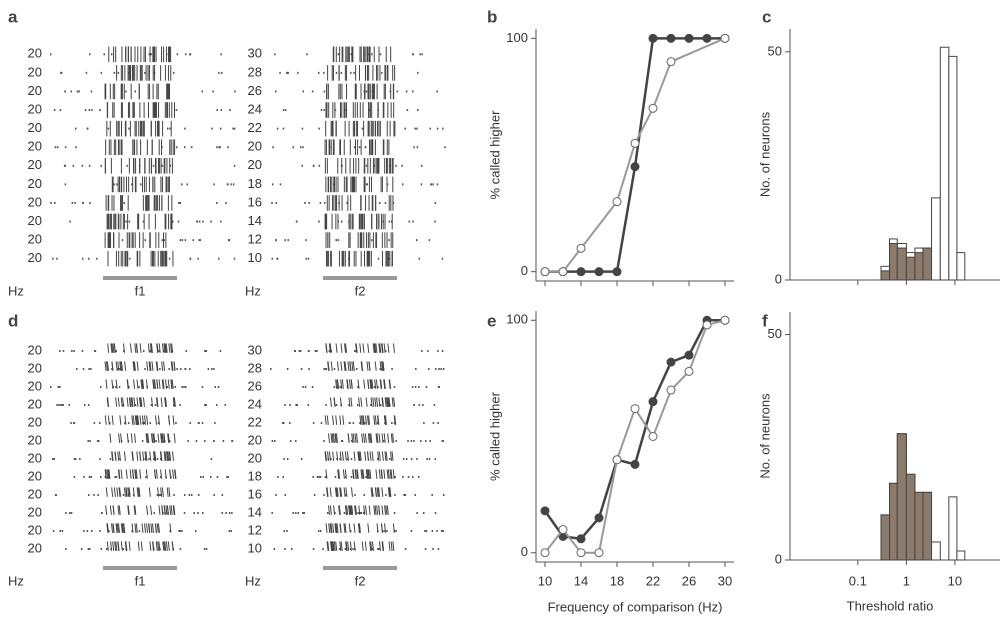  I want to click on bar, so click(927, 264).